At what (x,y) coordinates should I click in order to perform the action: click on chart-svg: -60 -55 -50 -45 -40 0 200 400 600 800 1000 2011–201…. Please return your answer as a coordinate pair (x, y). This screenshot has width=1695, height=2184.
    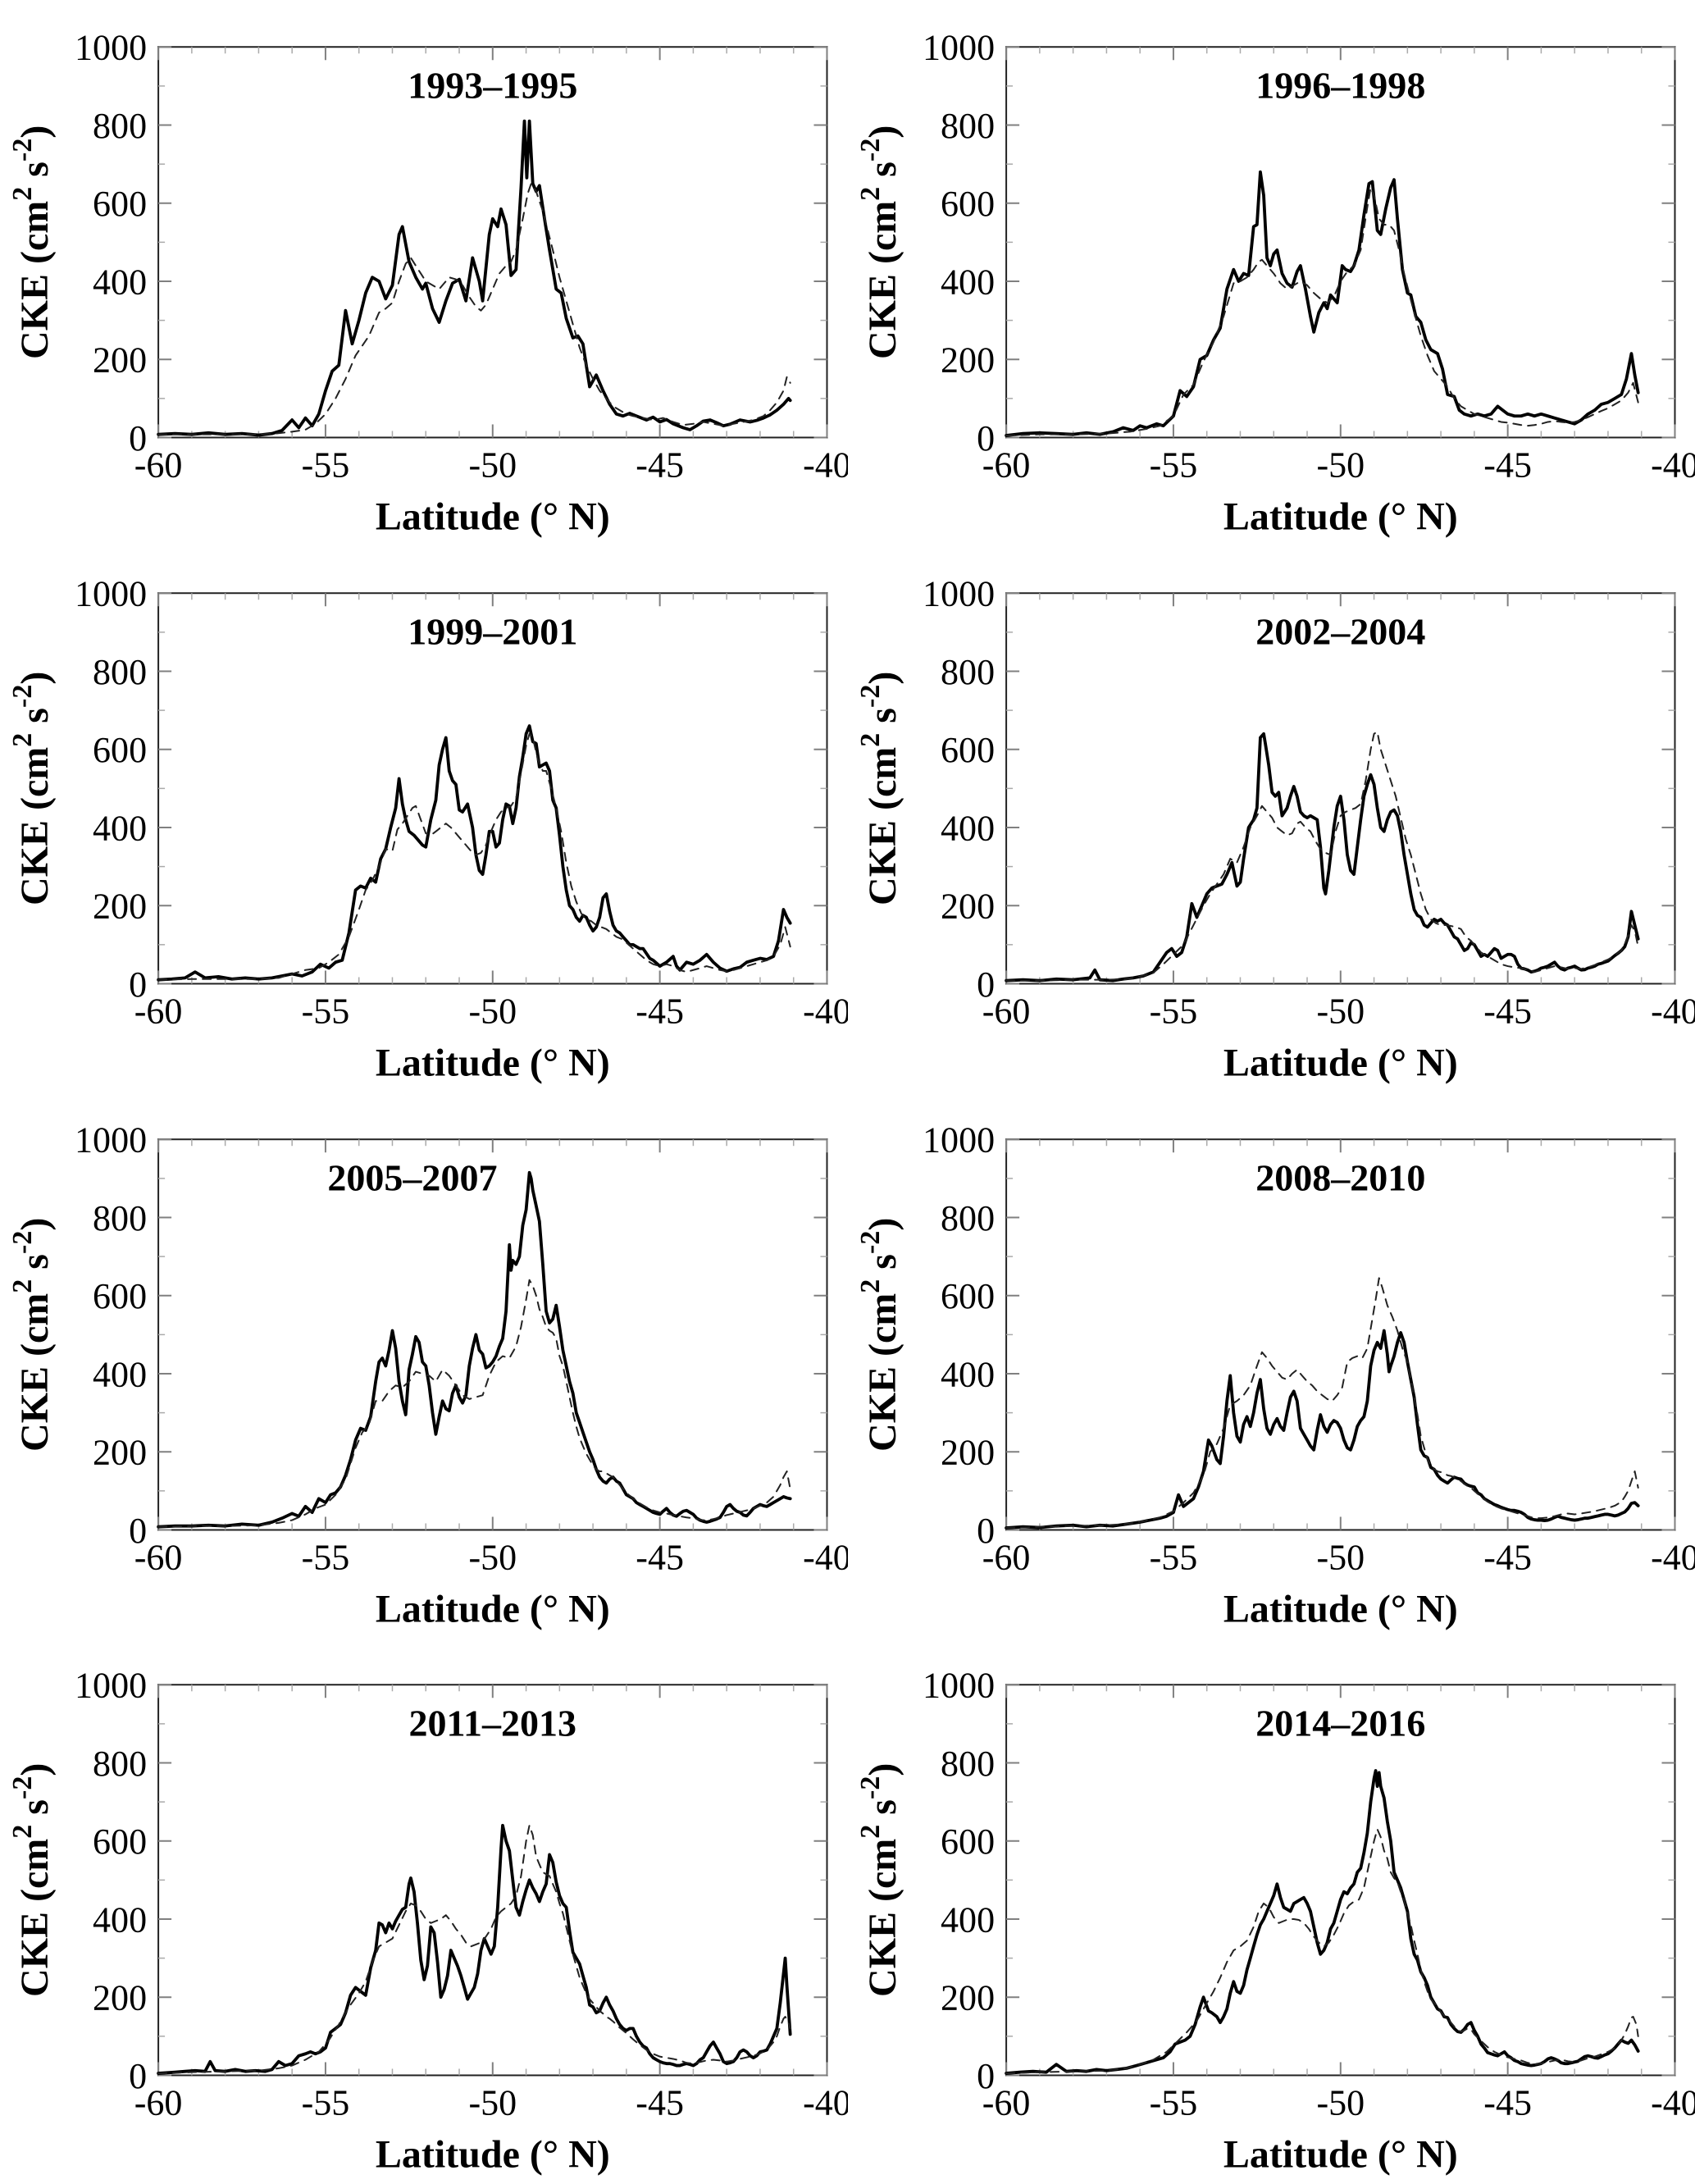
    Looking at the image, I should click on (427, 1921).